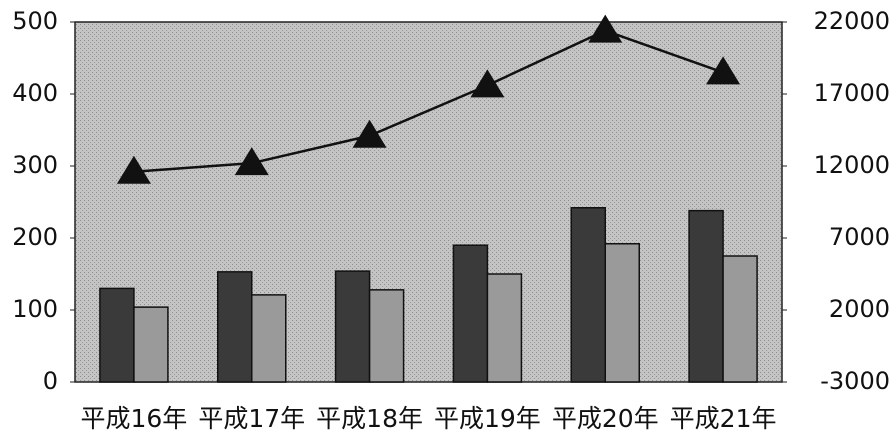  Describe the element at coordinates (35, 309) in the screenshot. I see `y-tick-label: 100` at that location.